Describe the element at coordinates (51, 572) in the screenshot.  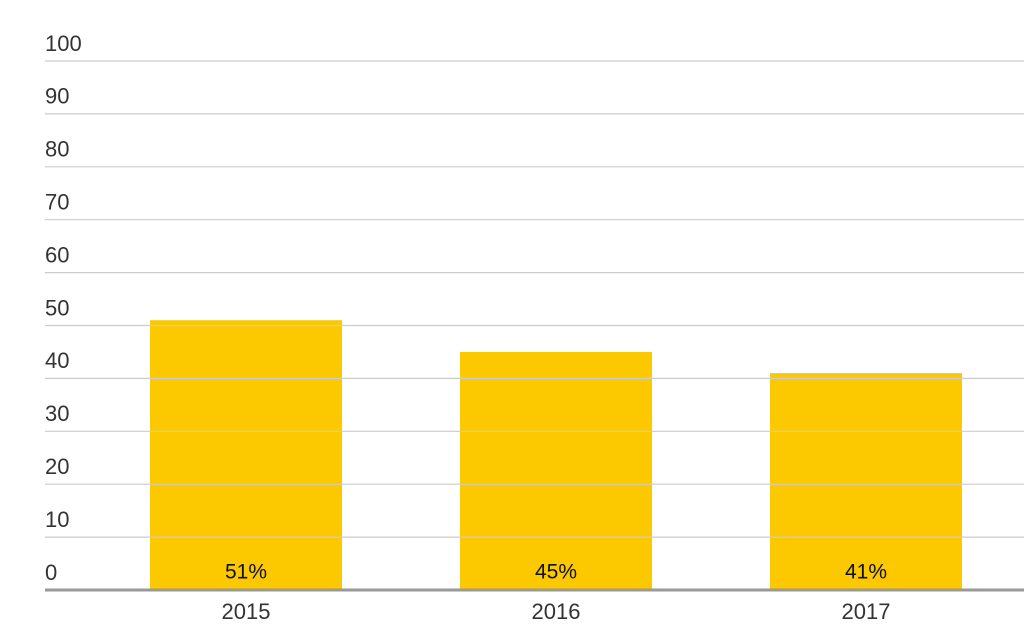
I see `y-tick-label: 0` at that location.